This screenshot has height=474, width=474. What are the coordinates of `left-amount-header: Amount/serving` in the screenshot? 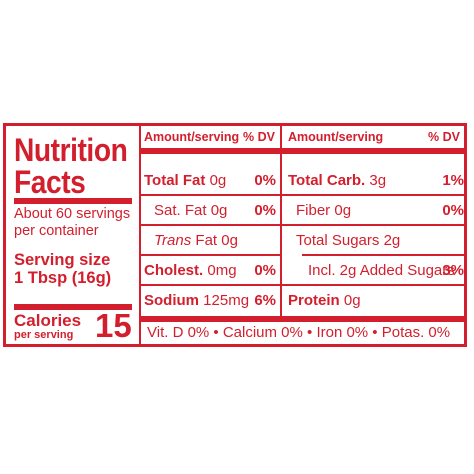 It's located at (192, 137).